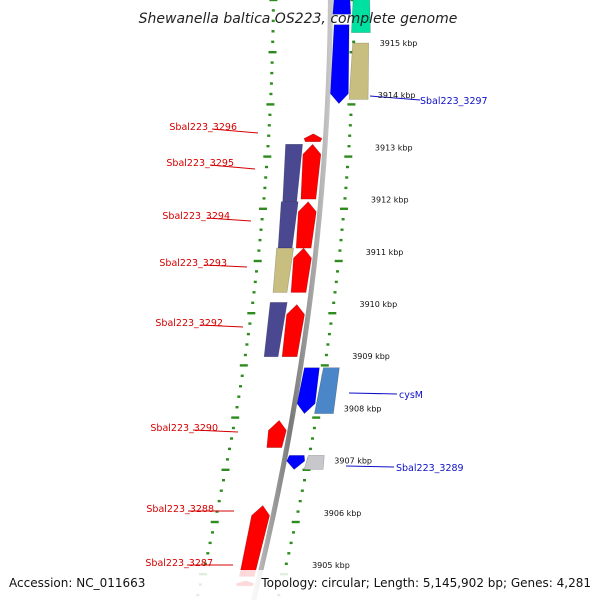 The image size is (600, 600). What do you see at coordinates (189, 323) in the screenshot?
I see `gene-label-left: Sbal223_3292` at bounding box center [189, 323].